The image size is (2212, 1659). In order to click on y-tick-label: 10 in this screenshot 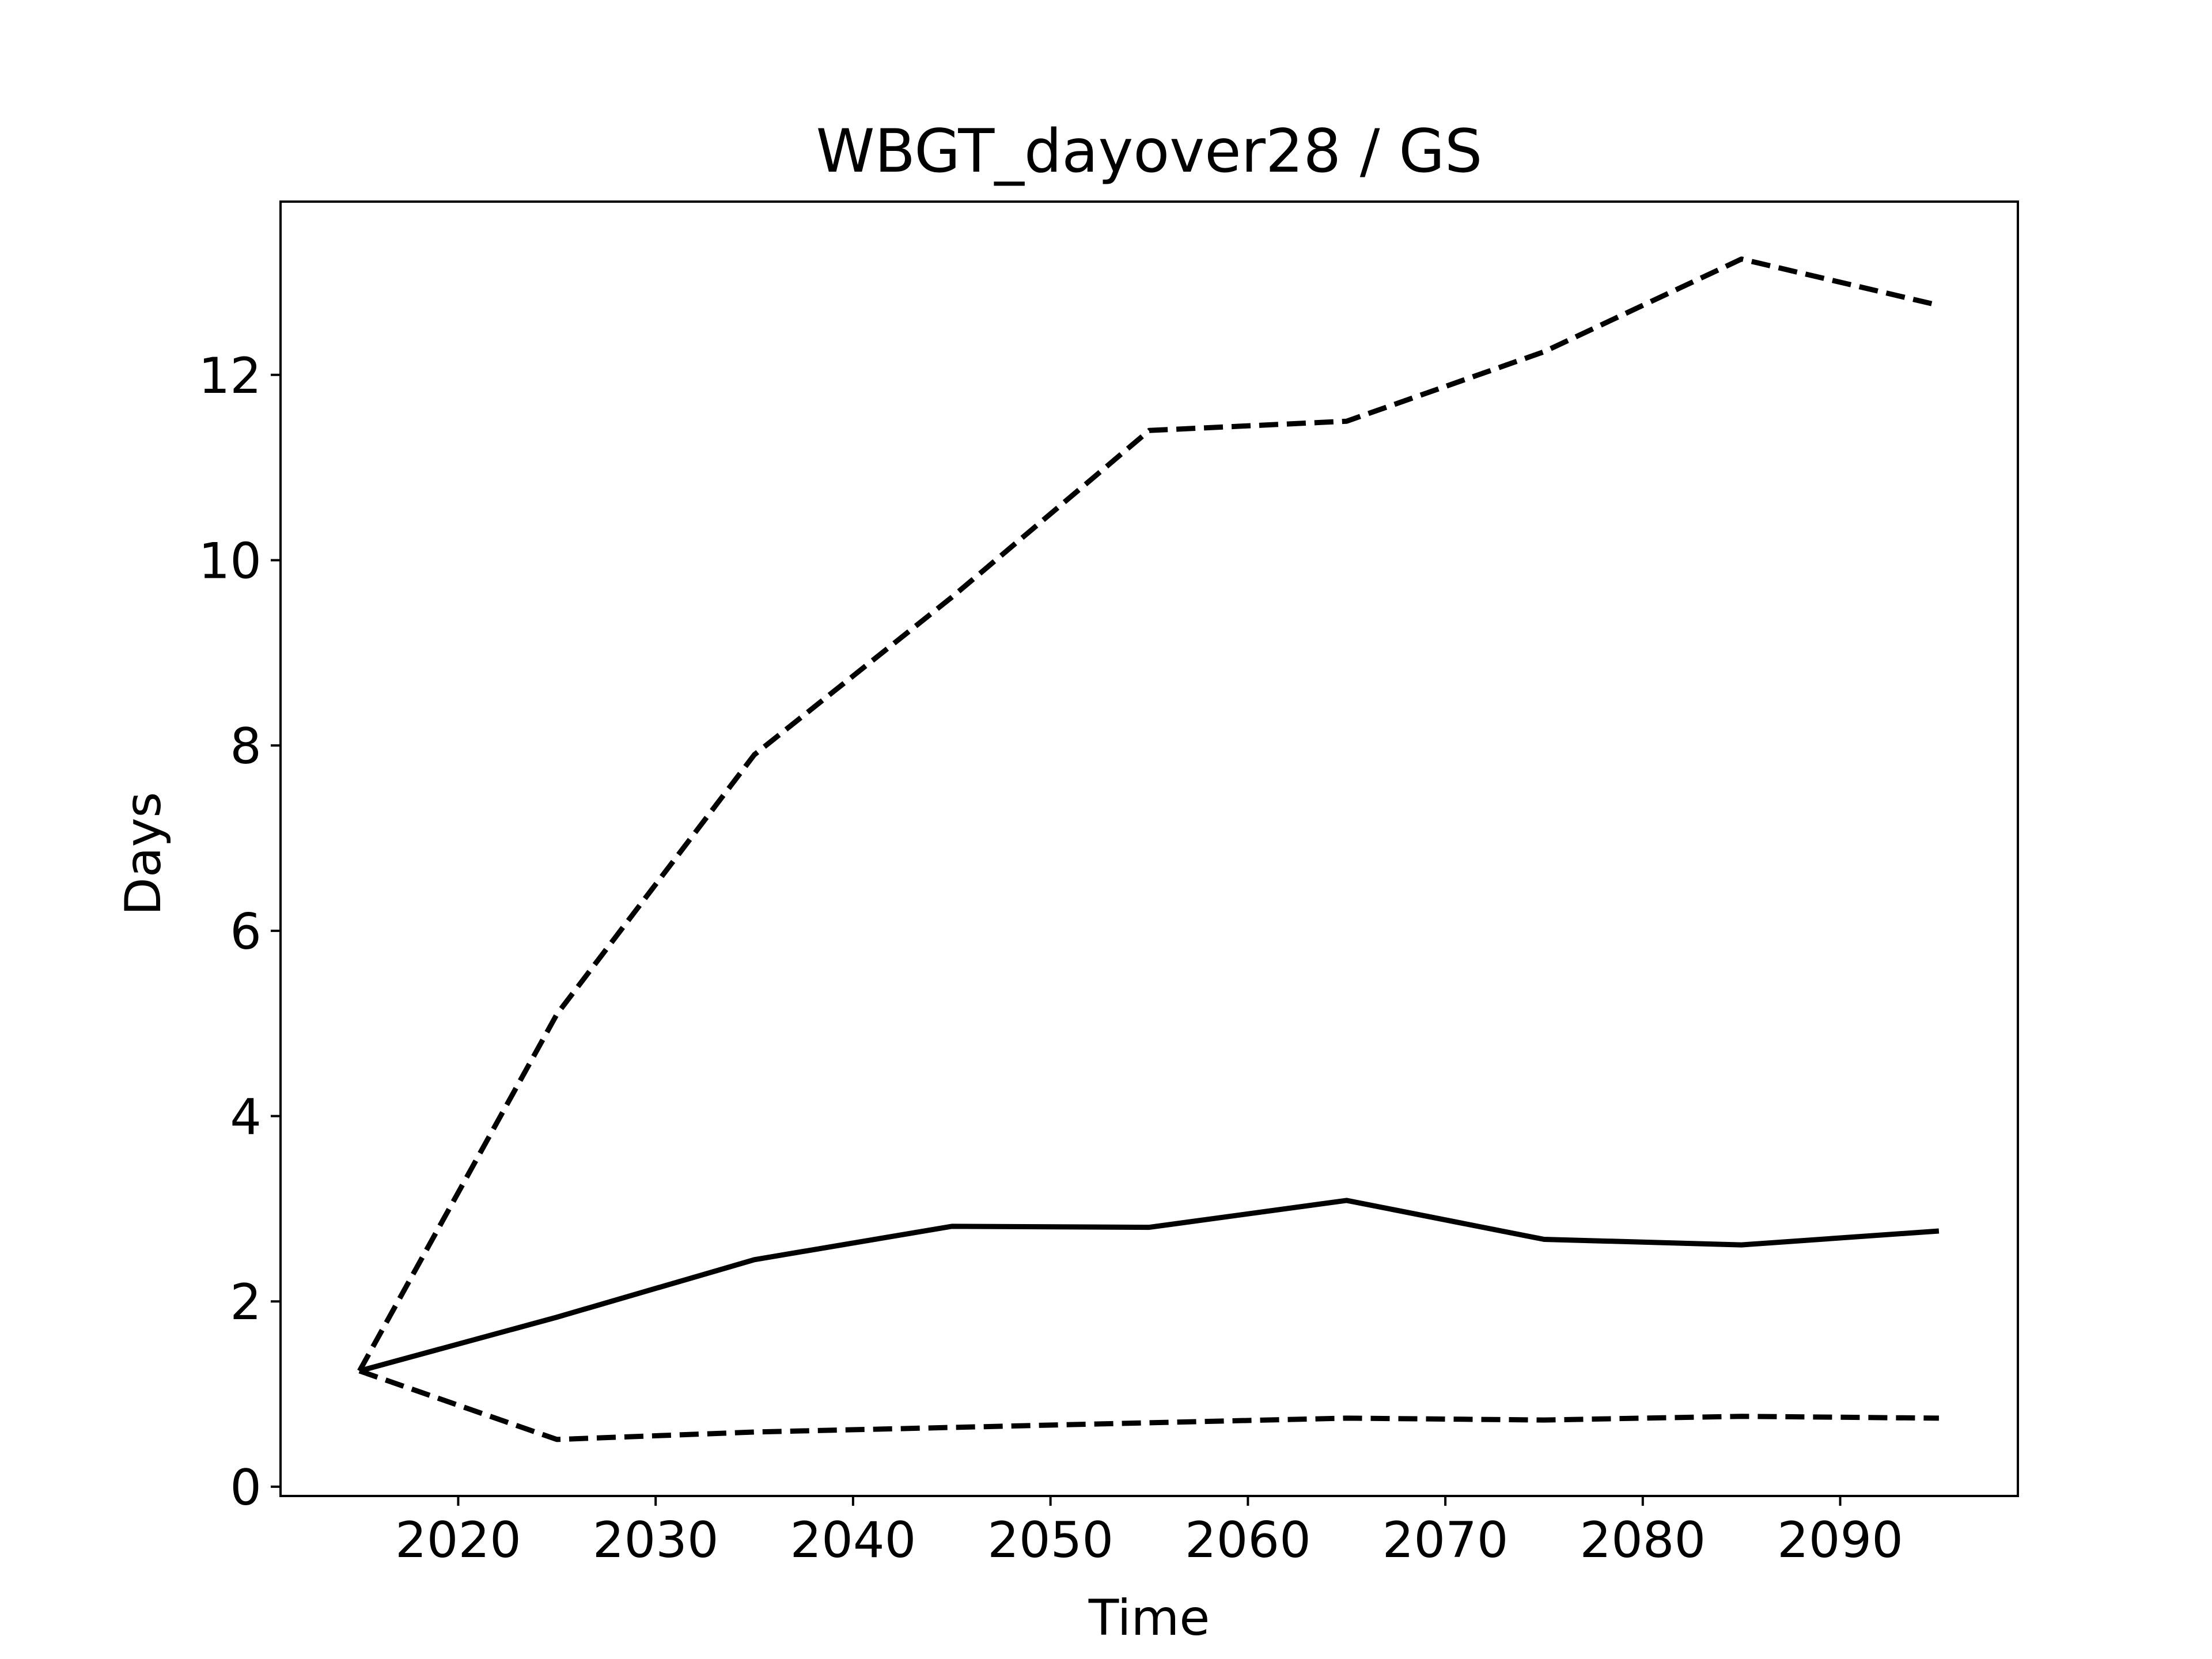, I will do `click(230, 561)`.